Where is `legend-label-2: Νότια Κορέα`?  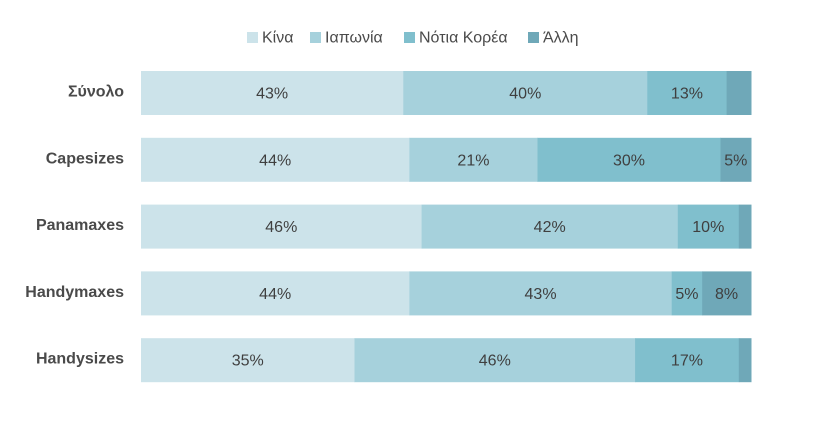
legend-label-2: Νότια Κορέα is located at coordinates (463, 38).